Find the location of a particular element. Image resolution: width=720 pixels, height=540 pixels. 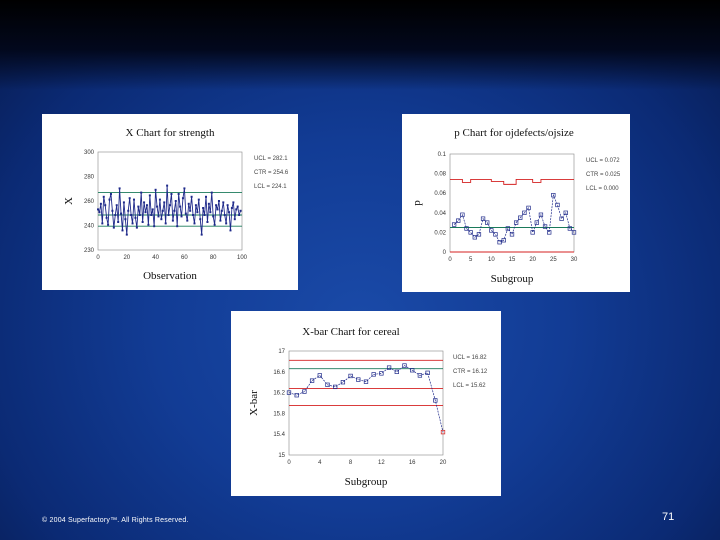

x-tick-label: 16 is located at coordinates (412, 463).